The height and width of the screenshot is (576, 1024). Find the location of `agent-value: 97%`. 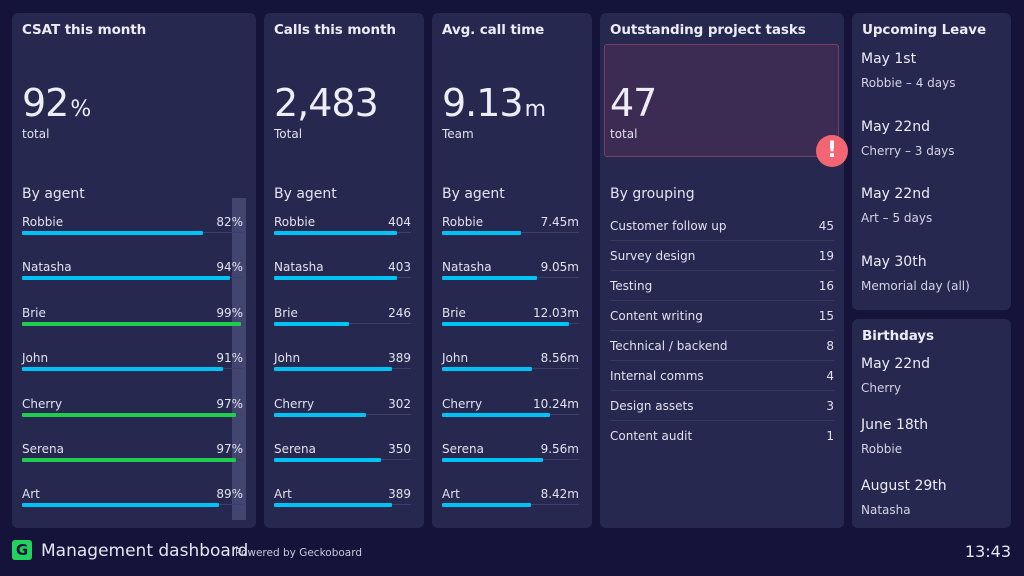

agent-value: 97% is located at coordinates (229, 403).